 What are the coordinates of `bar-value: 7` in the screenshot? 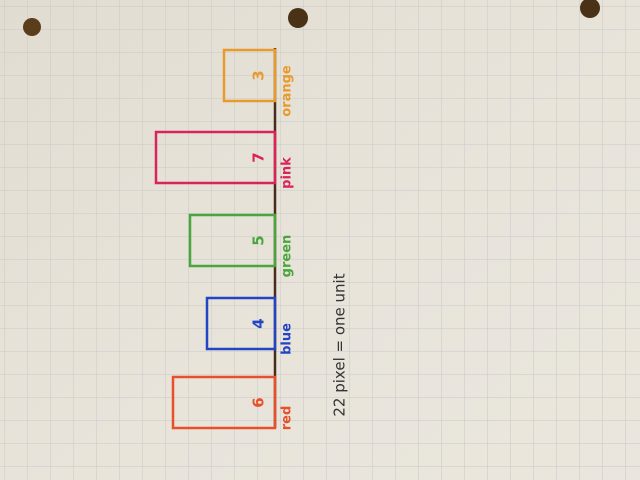 It's located at (259, 157).